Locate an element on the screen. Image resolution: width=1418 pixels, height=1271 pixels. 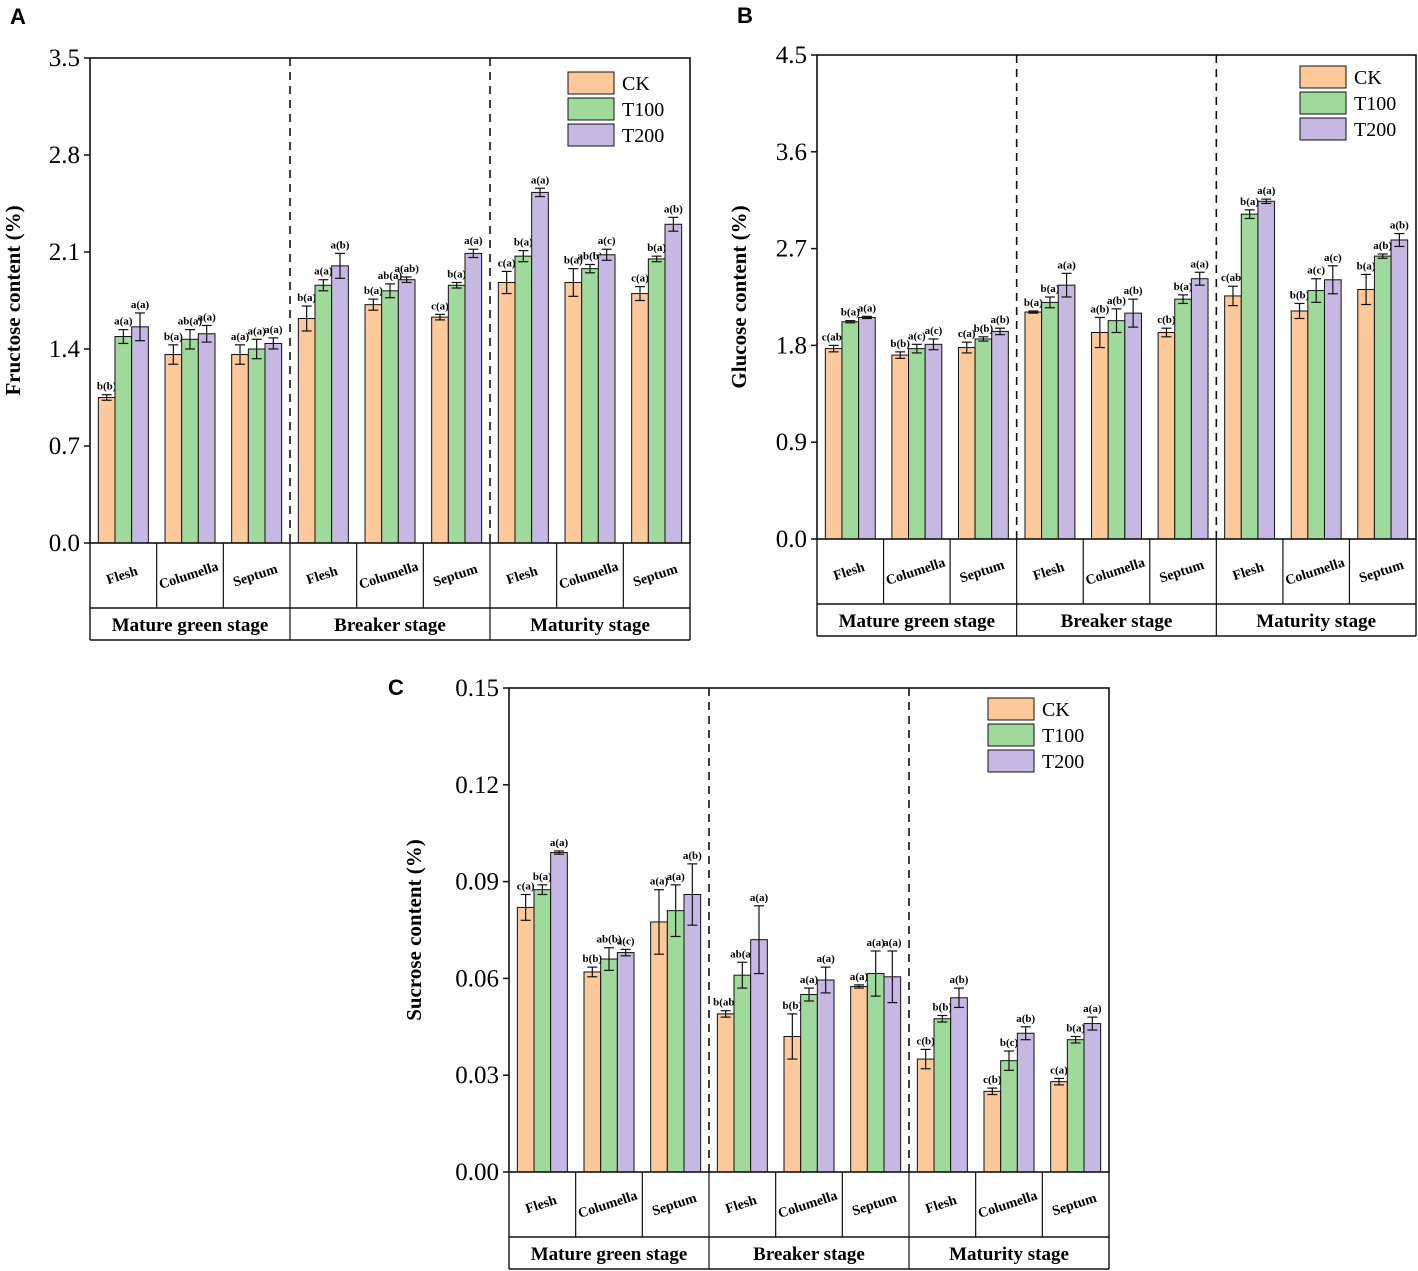
y-tick-label: 0.0 is located at coordinates (64, 543).